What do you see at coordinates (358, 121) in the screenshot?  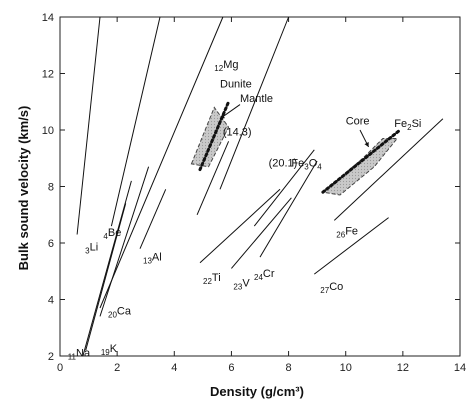 I see `annotation-core: Core` at bounding box center [358, 121].